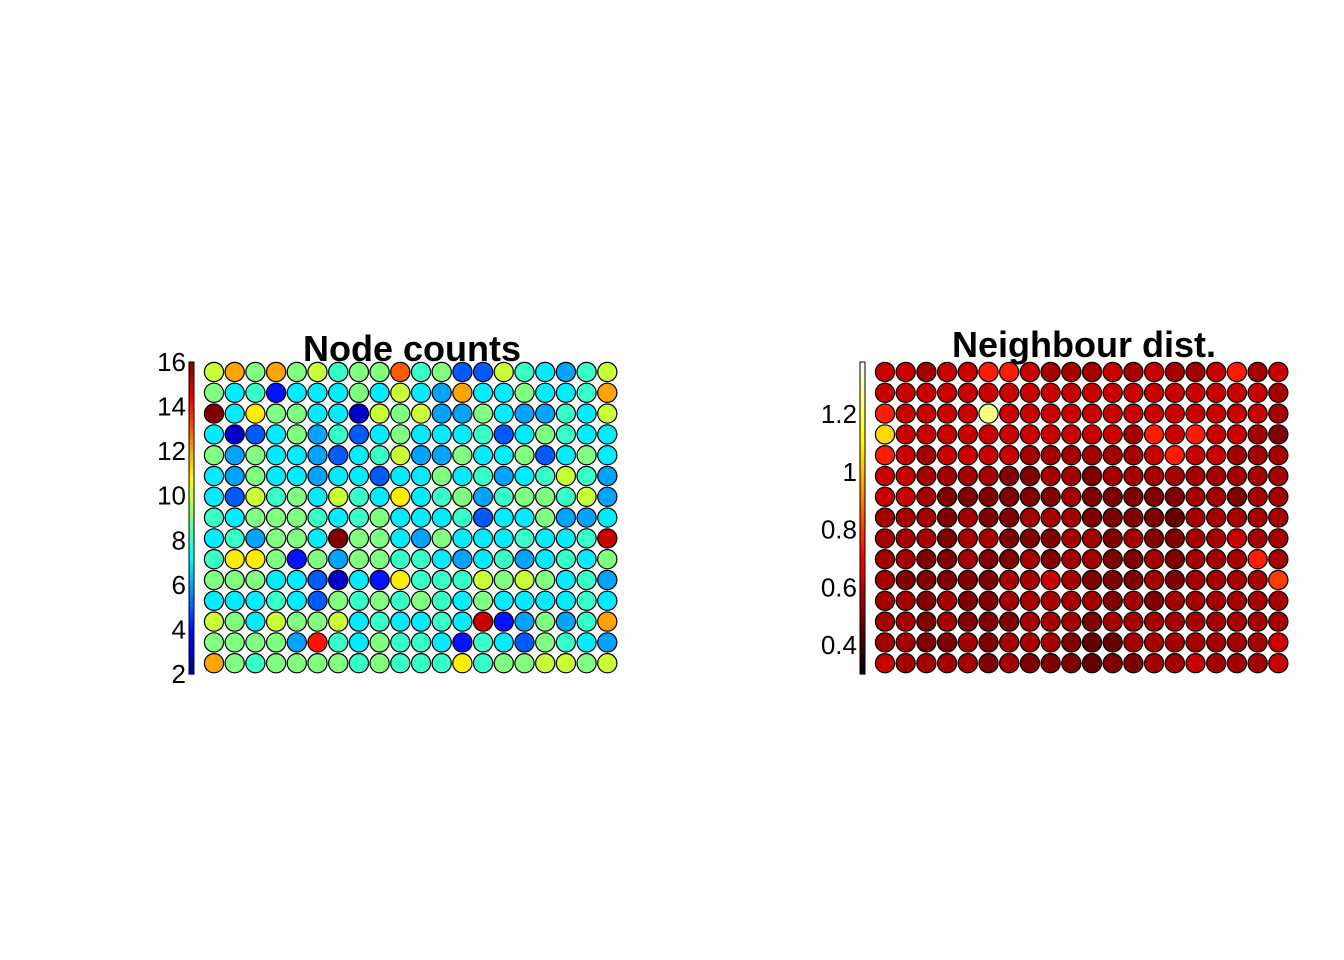 The image size is (1344, 960). What do you see at coordinates (410, 517) in the screenshot?
I see `node-counts-hex-grid` at bounding box center [410, 517].